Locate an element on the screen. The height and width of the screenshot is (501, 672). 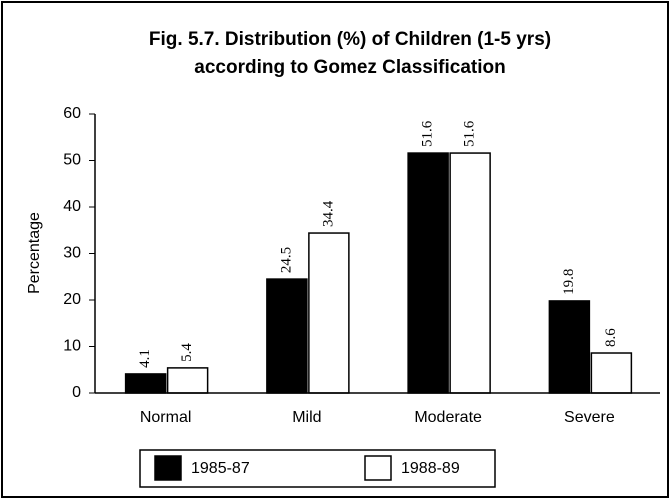
data-label: 8.6 is located at coordinates (611, 337).